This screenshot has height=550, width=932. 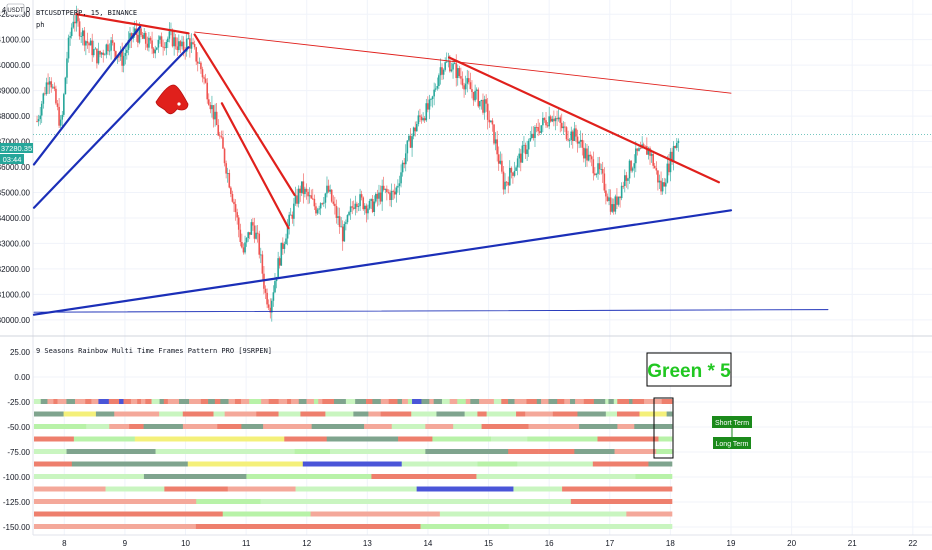 What do you see at coordinates (17, 502) in the screenshot?
I see `indicator-tick-label: -125.00` at bounding box center [17, 502].